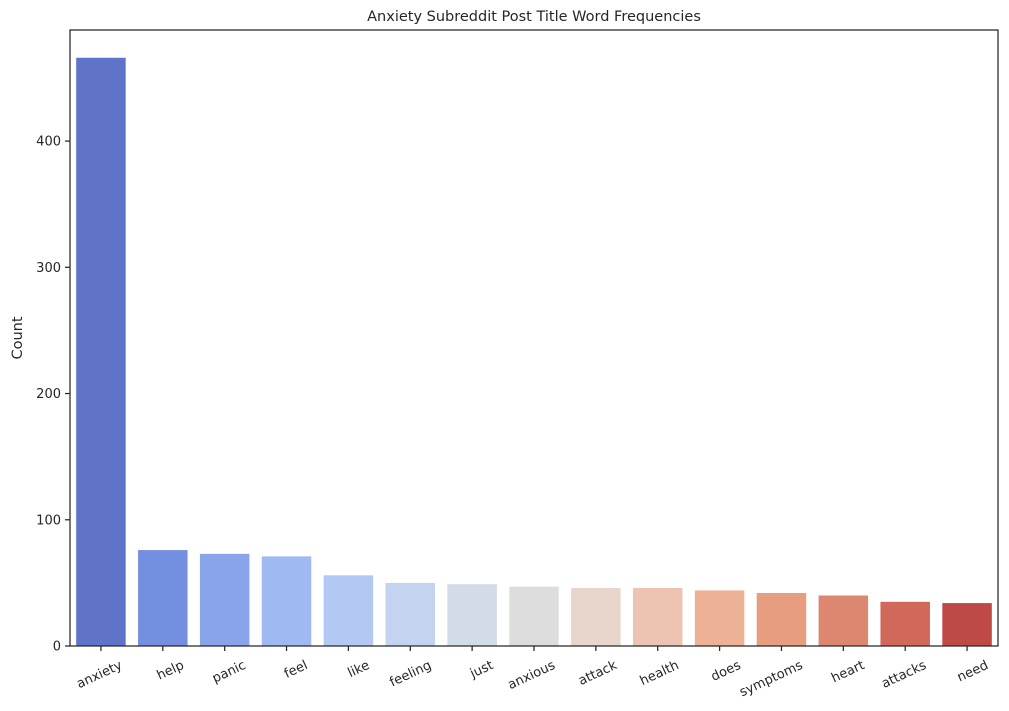 Image resolution: width=1009 pixels, height=711 pixels. I want to click on bar-health, so click(657, 616).